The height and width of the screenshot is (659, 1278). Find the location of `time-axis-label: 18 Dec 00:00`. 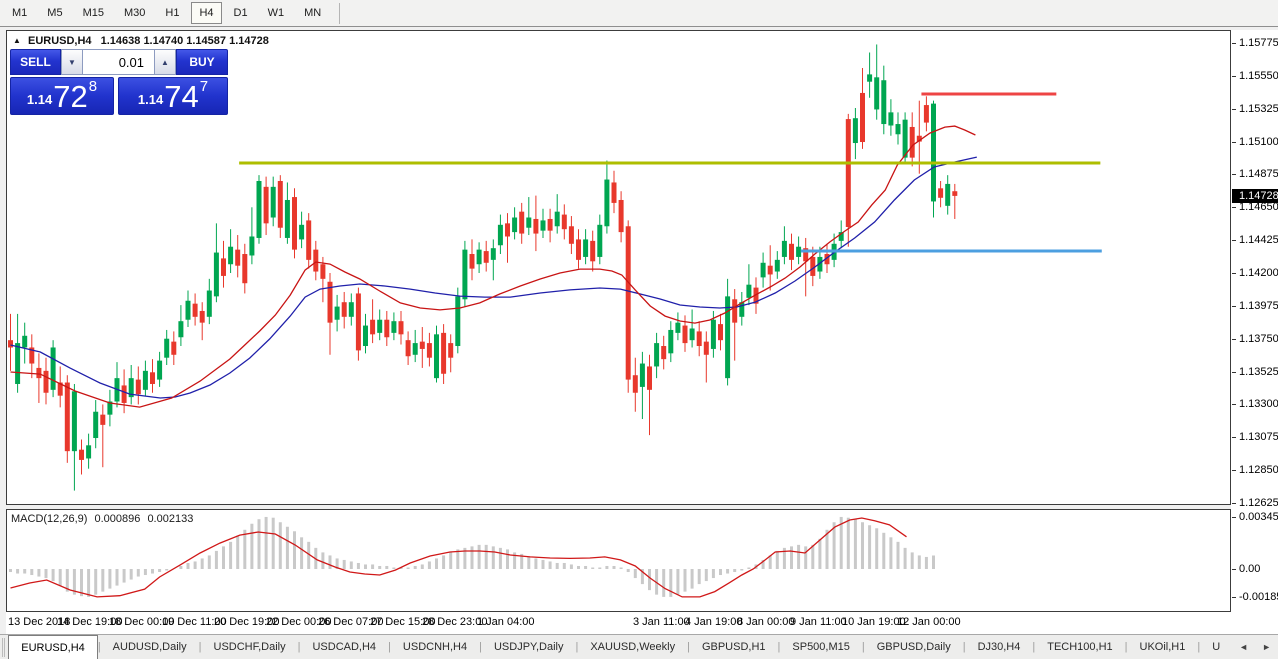

time-axis-label: 18 Dec 00:00 is located at coordinates (142, 622).